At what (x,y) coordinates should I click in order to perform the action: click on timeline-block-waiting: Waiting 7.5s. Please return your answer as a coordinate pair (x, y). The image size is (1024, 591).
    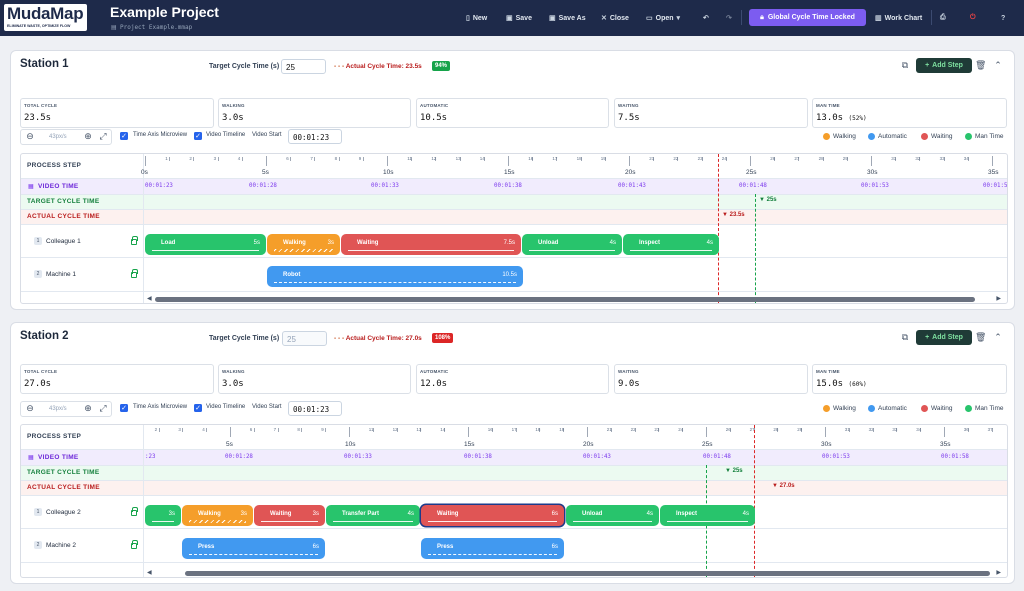
    Looking at the image, I should click on (431, 244).